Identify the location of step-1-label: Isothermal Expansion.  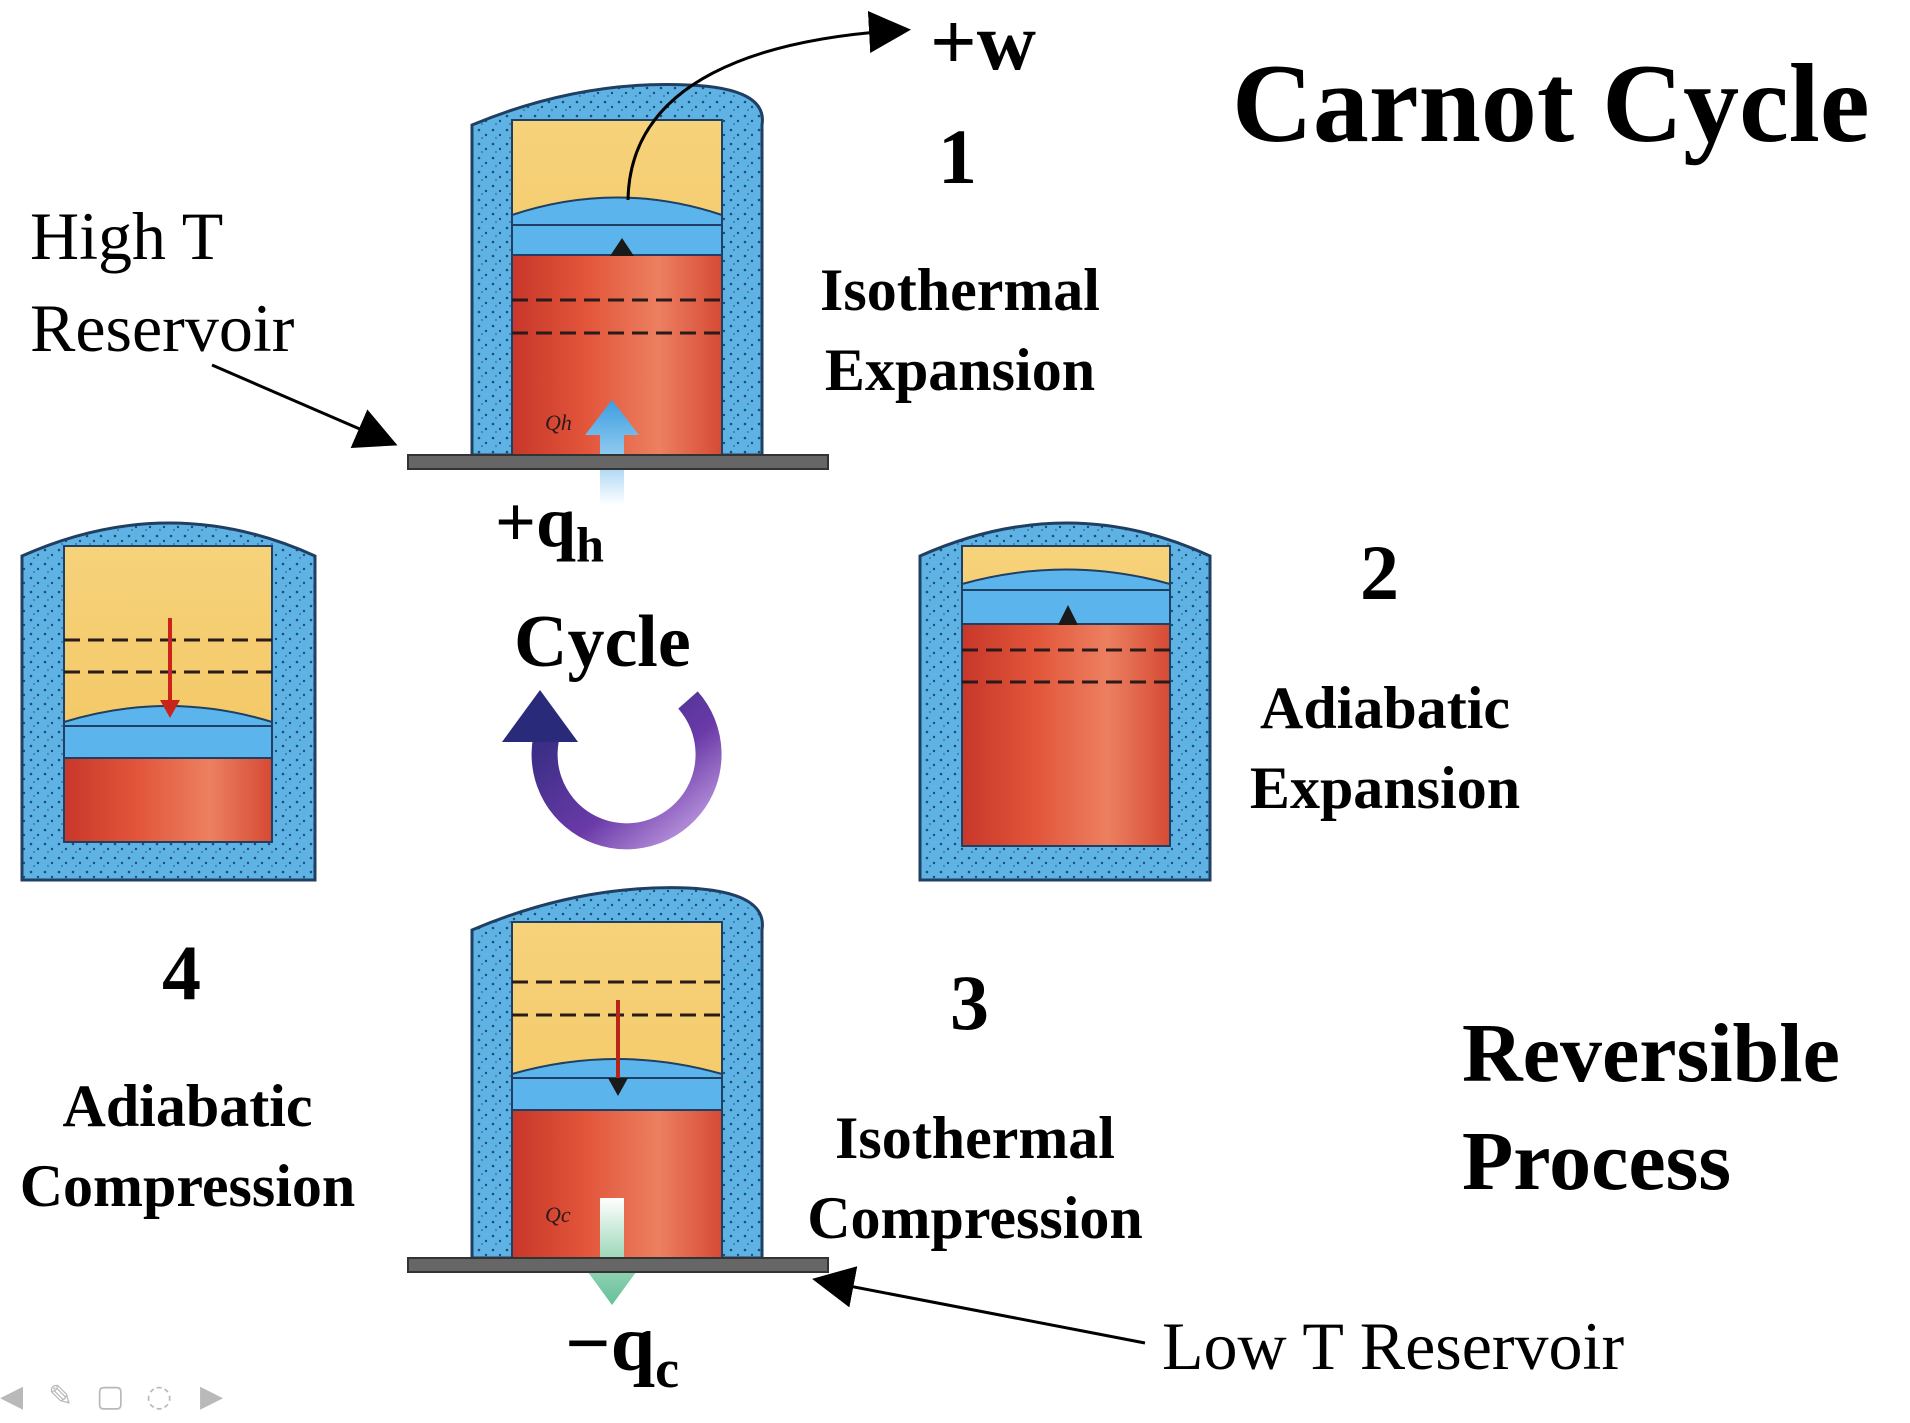
(960, 330).